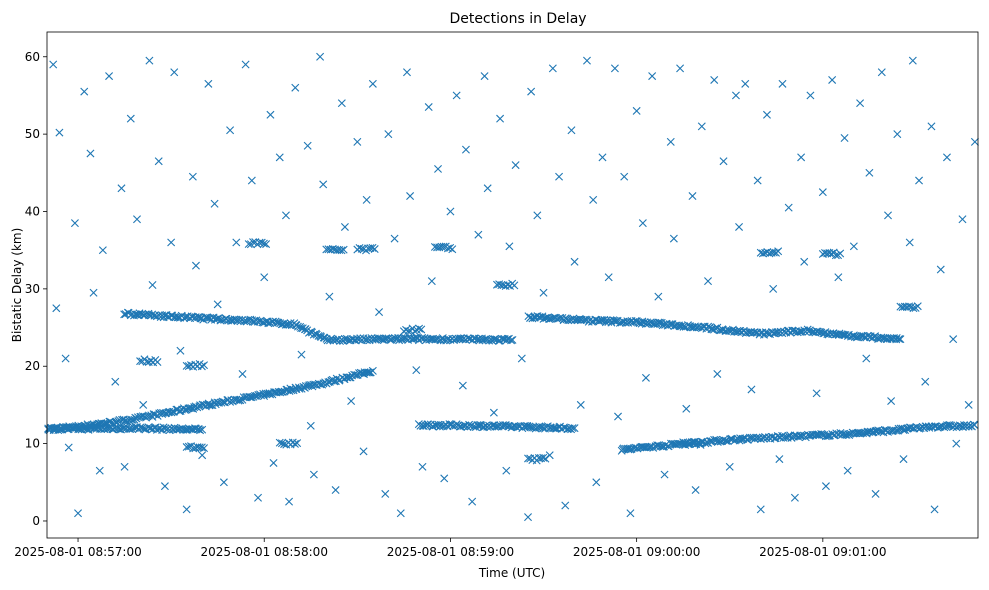 This screenshot has height=590, width=989. What do you see at coordinates (77, 552) in the screenshot?
I see `x-tick-label: 2025-08-01 08:57:00` at bounding box center [77, 552].